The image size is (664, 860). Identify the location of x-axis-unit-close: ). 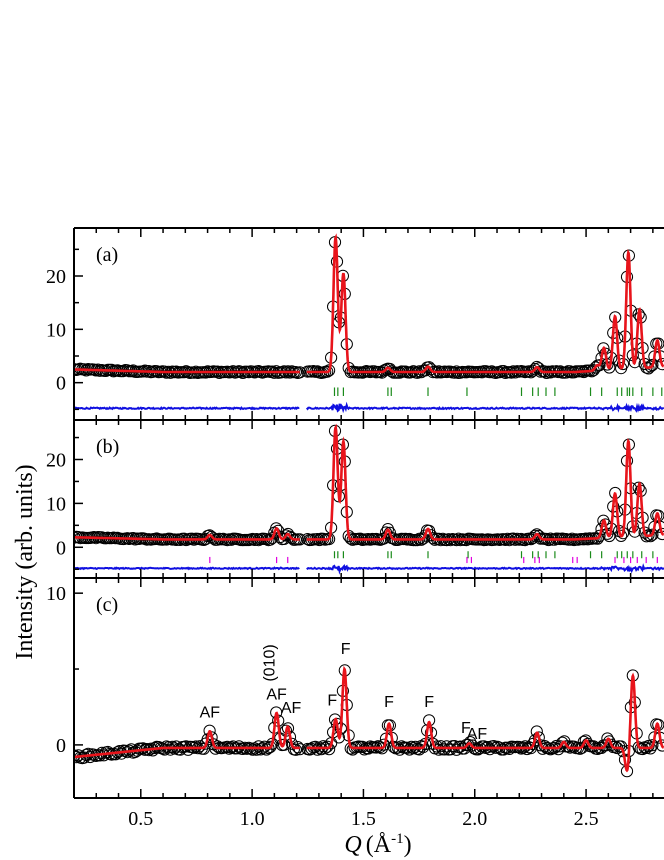
(408, 845).